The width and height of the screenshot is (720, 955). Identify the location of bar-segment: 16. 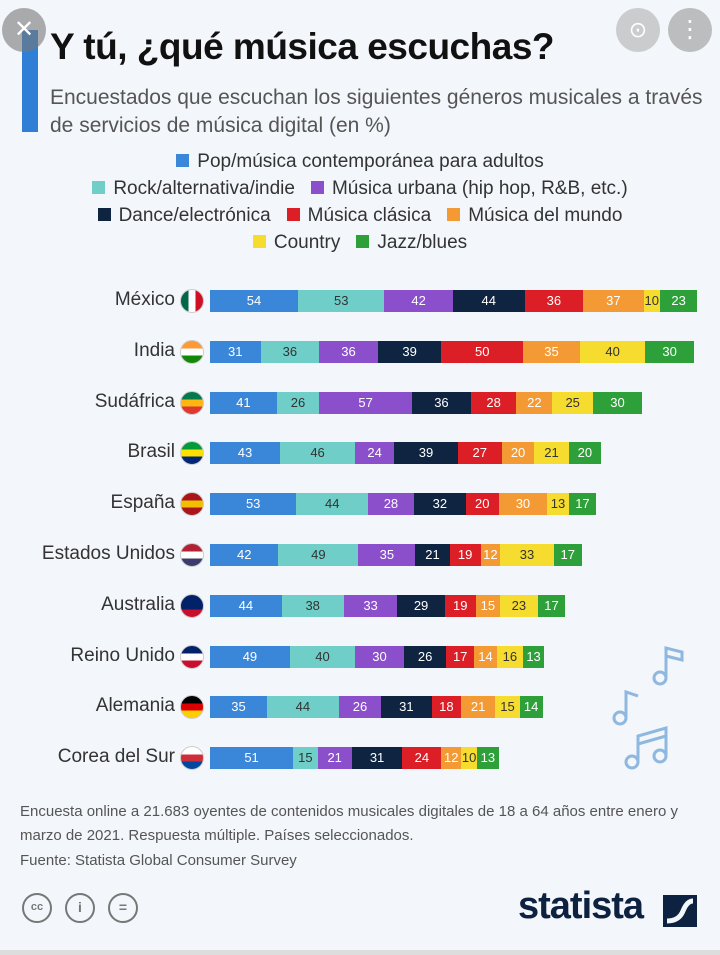
(509, 656).